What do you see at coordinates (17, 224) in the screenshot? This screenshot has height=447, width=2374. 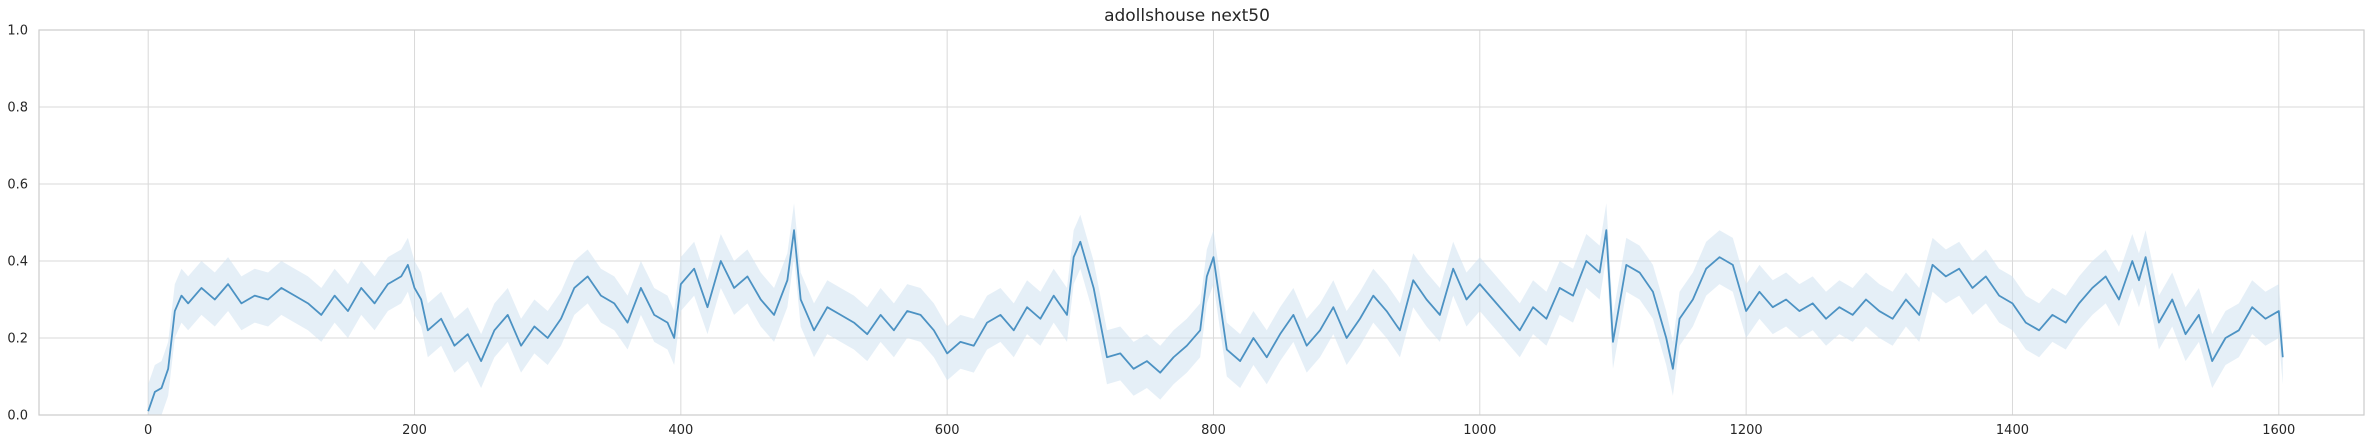 I see `y-axis-ticks: 0.0 0.2 0.4 0.6 0.8 1.0` at bounding box center [17, 224].